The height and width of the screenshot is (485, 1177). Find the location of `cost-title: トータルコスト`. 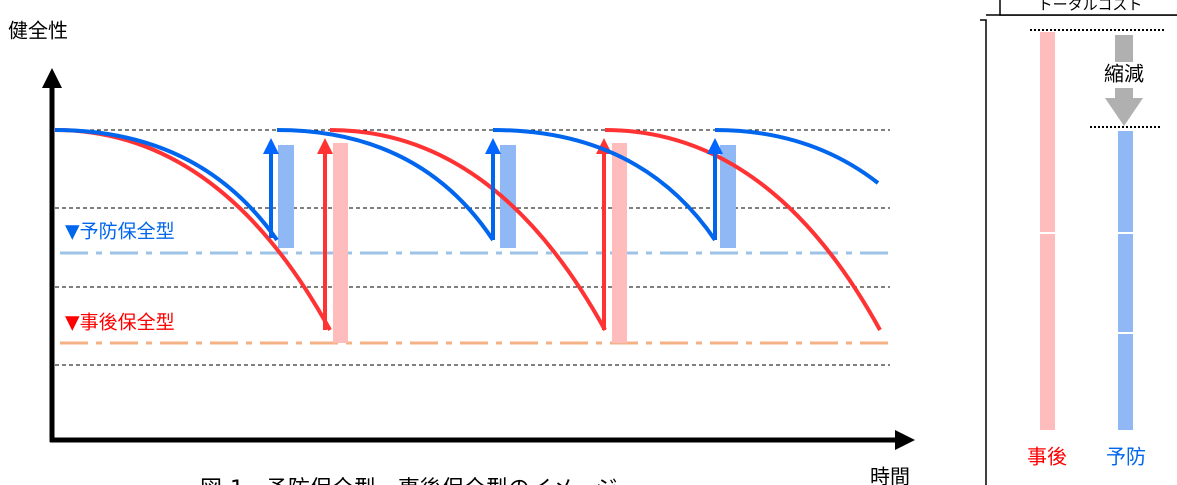

cost-title: トータルコスト is located at coordinates (1090, 7).